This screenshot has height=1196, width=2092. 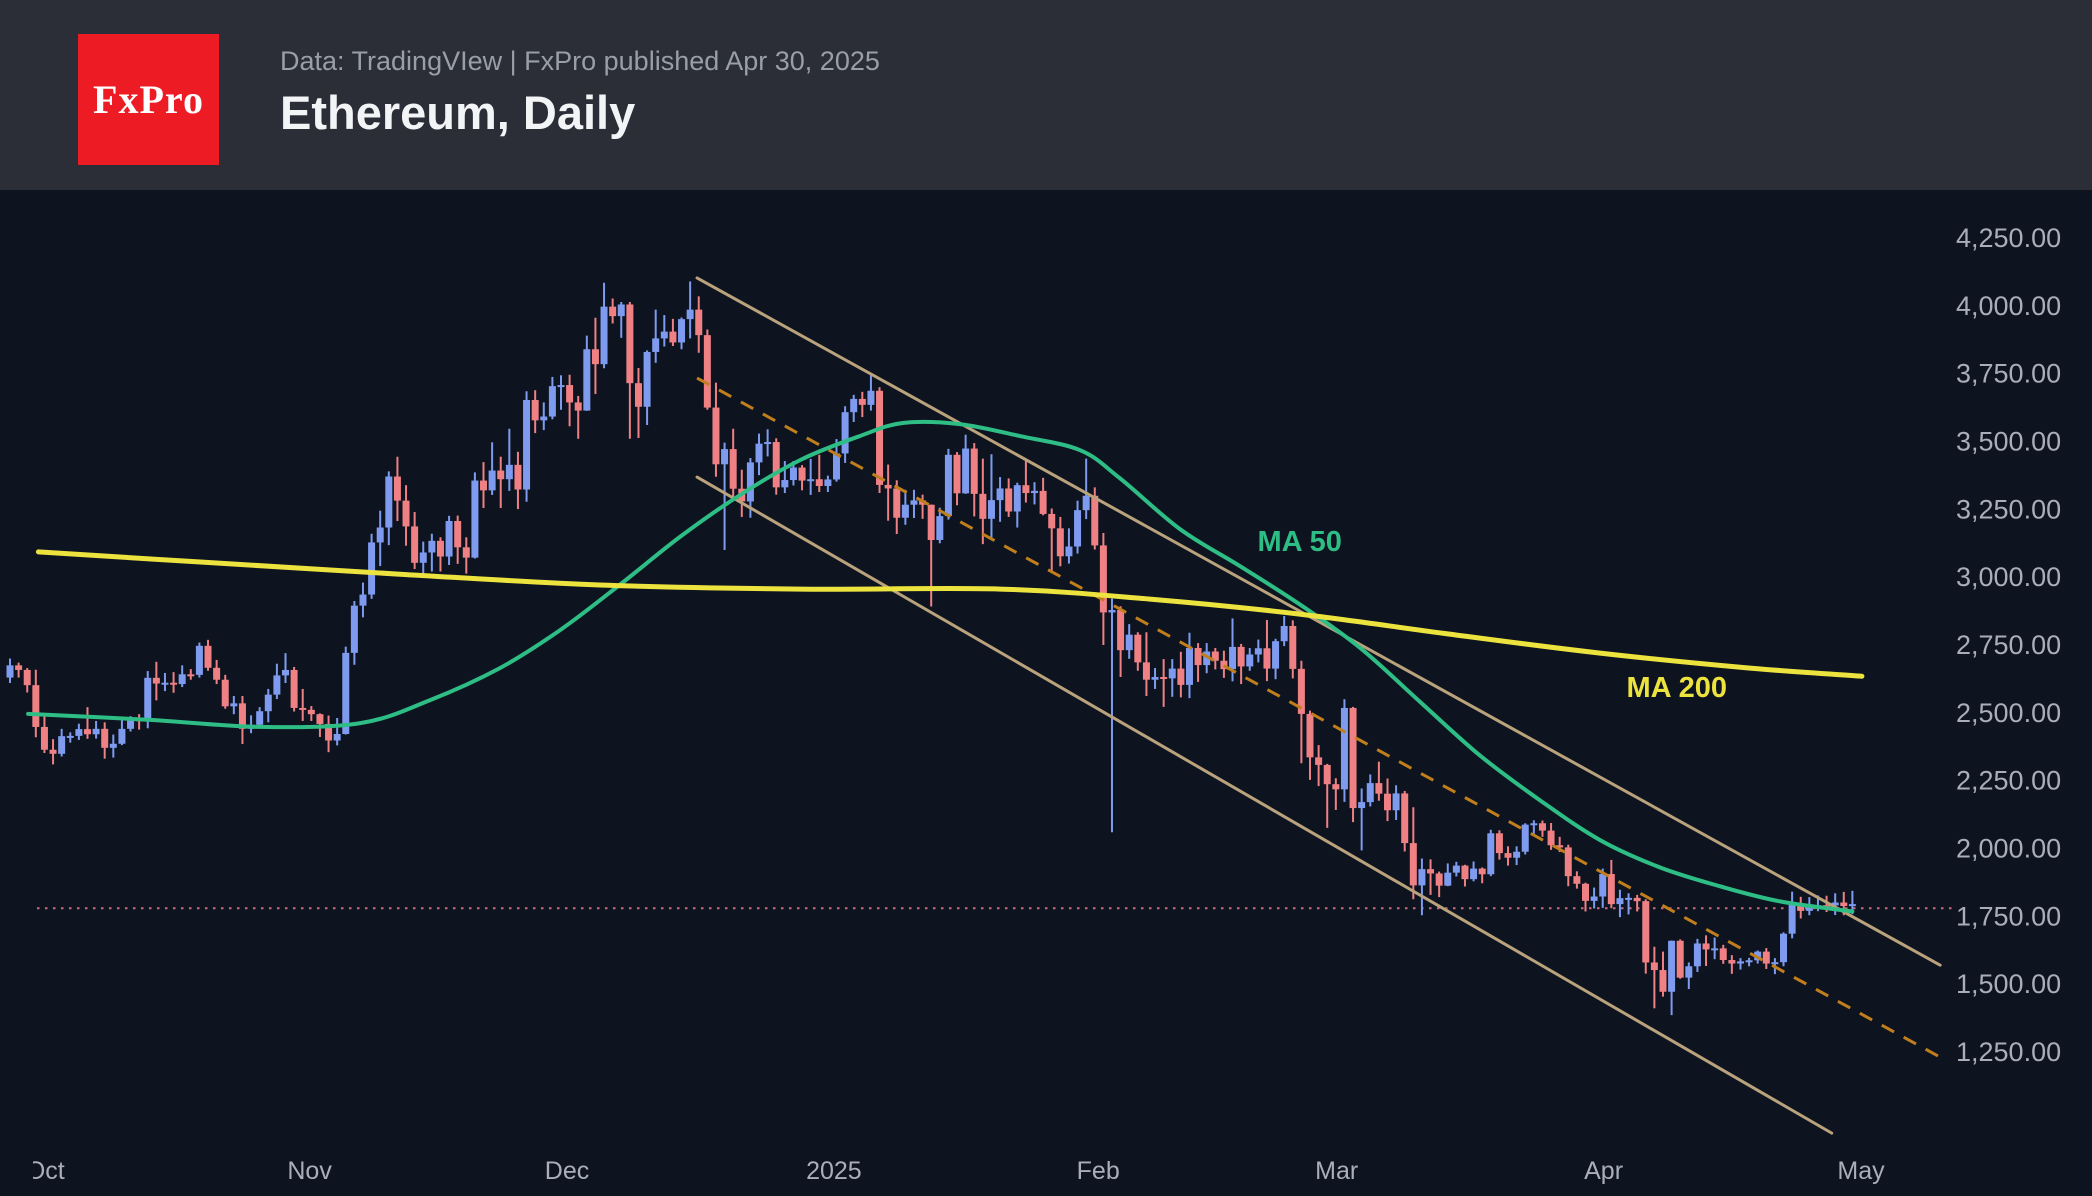 What do you see at coordinates (2008, 442) in the screenshot?
I see `y-axis-label: 3,500.00` at bounding box center [2008, 442].